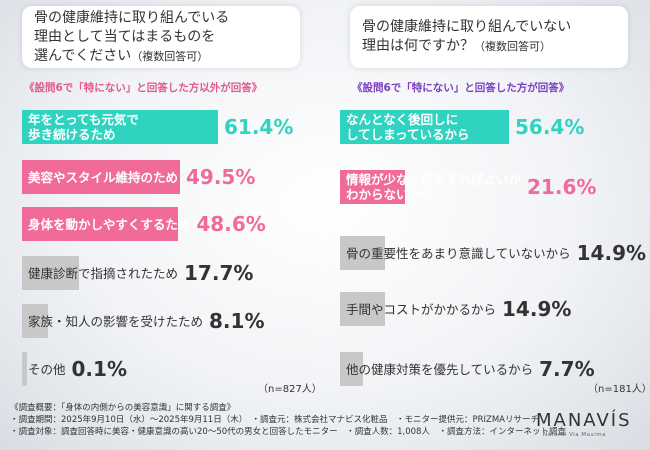  I want to click on bar-row: 家族・知人の影響を受けたため 8.1%, so click(177, 321).